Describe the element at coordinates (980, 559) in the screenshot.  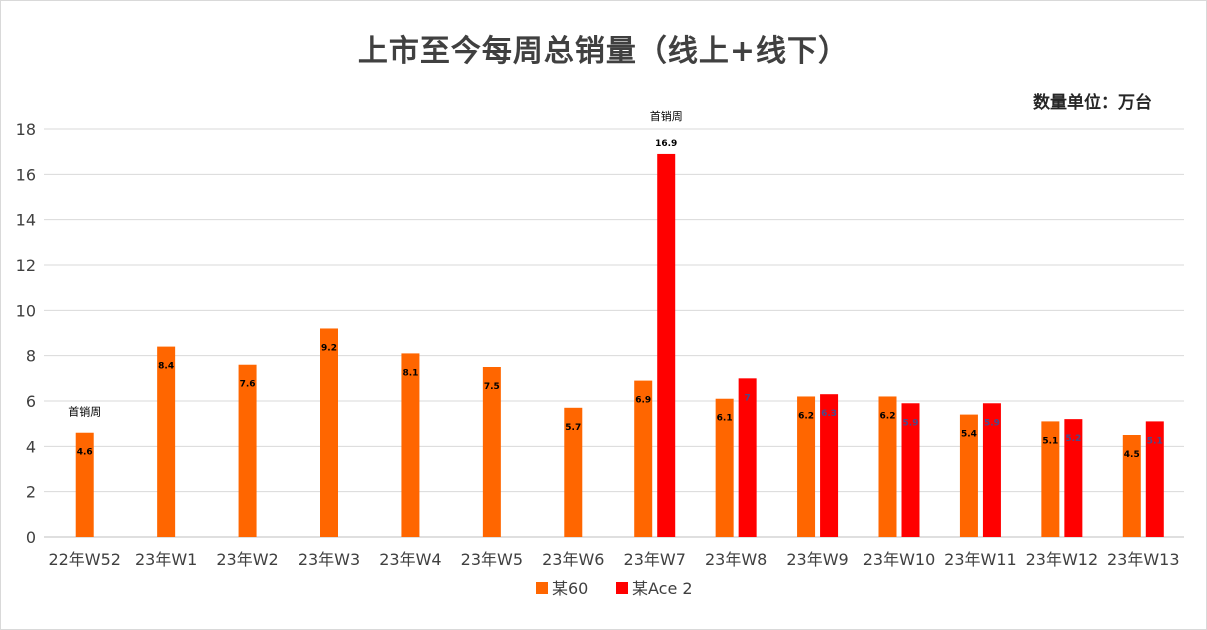
I see `x-tick-label: 23年W11` at that location.